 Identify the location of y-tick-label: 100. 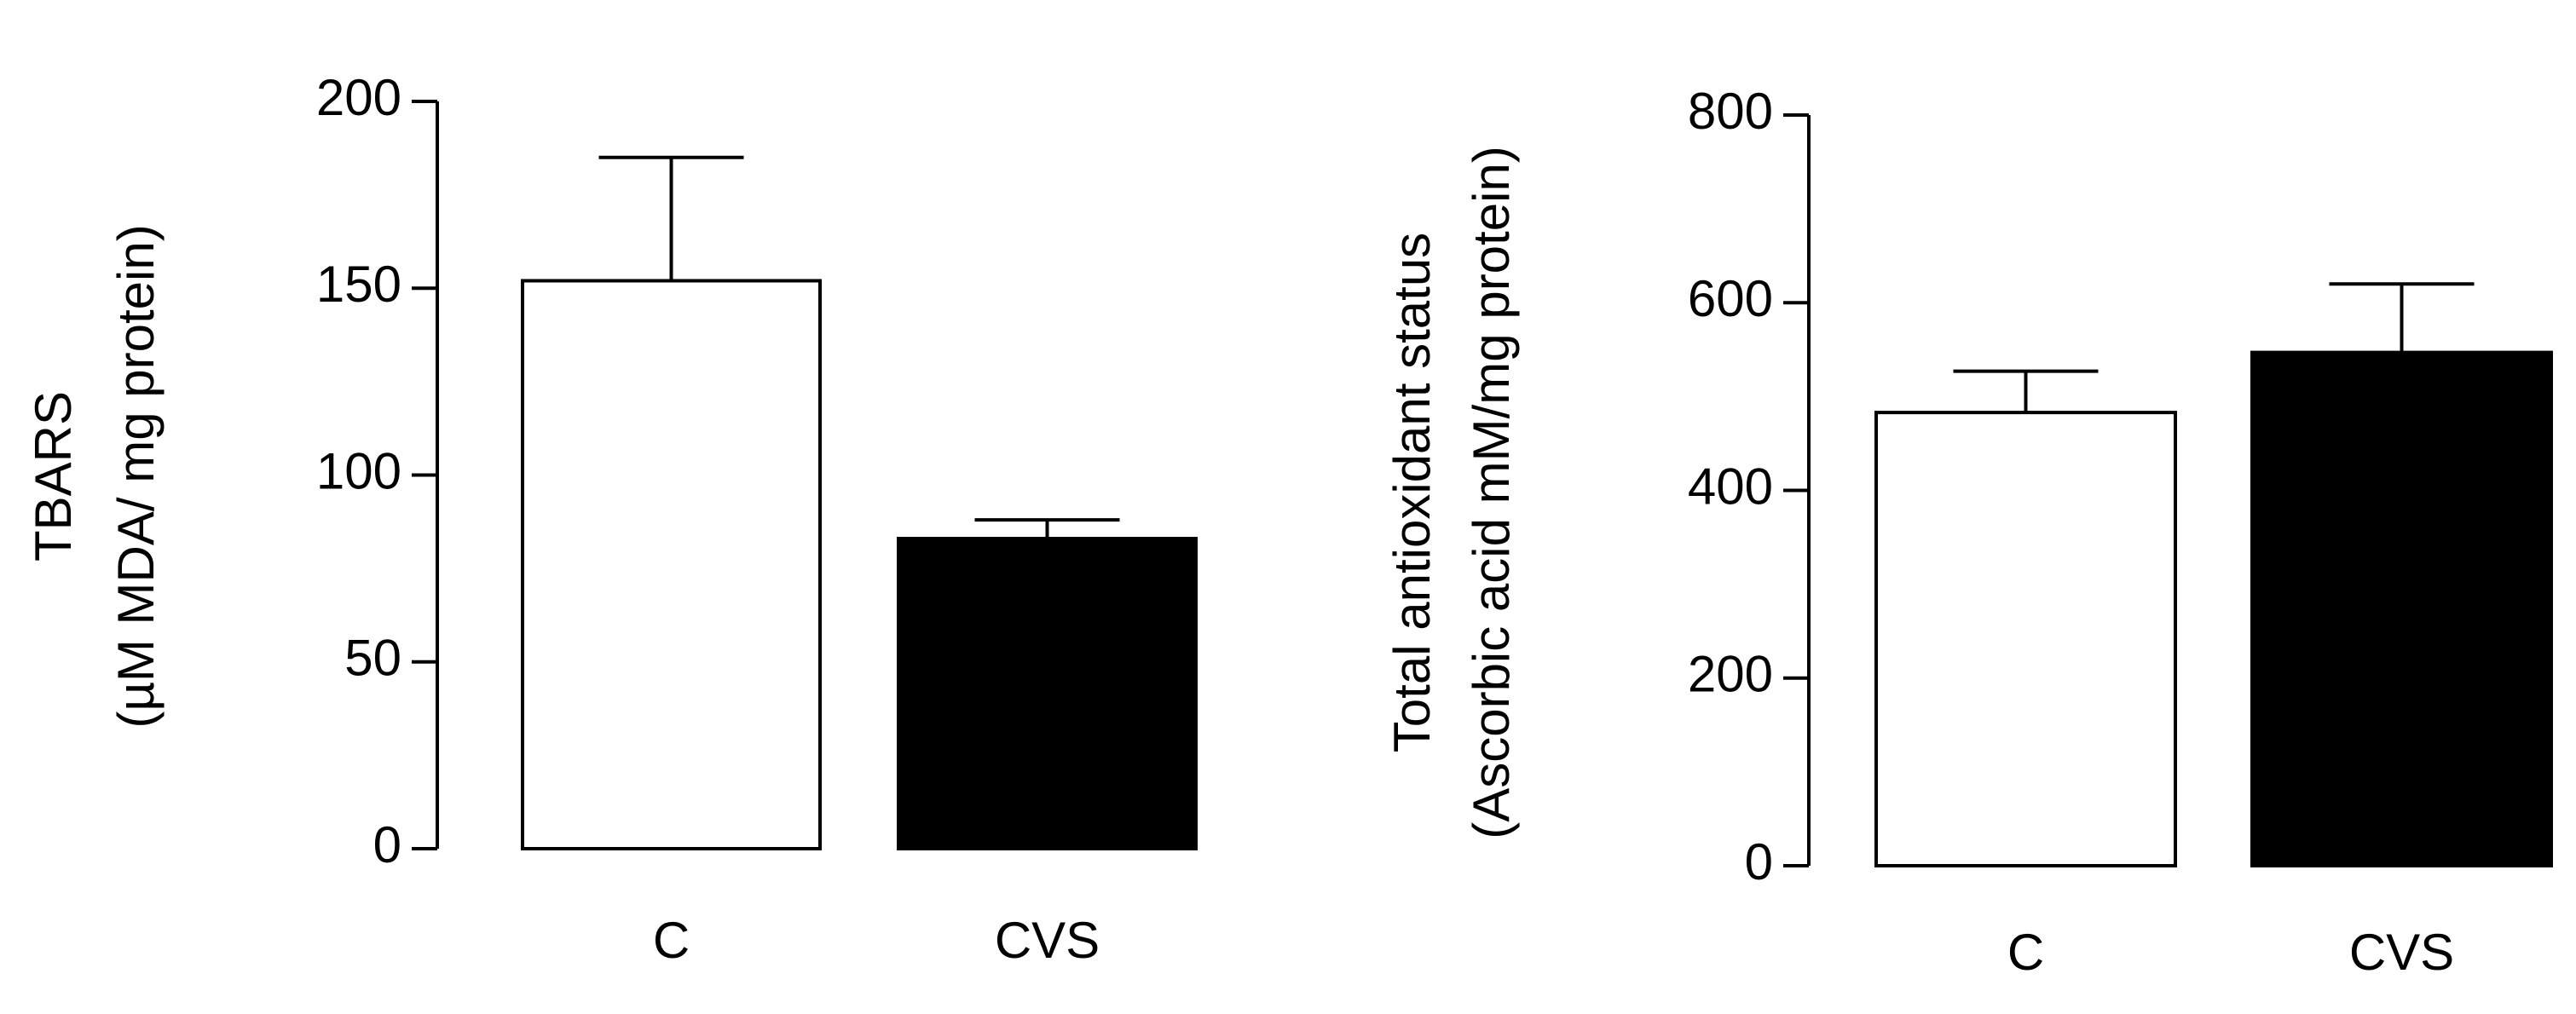
(358, 470).